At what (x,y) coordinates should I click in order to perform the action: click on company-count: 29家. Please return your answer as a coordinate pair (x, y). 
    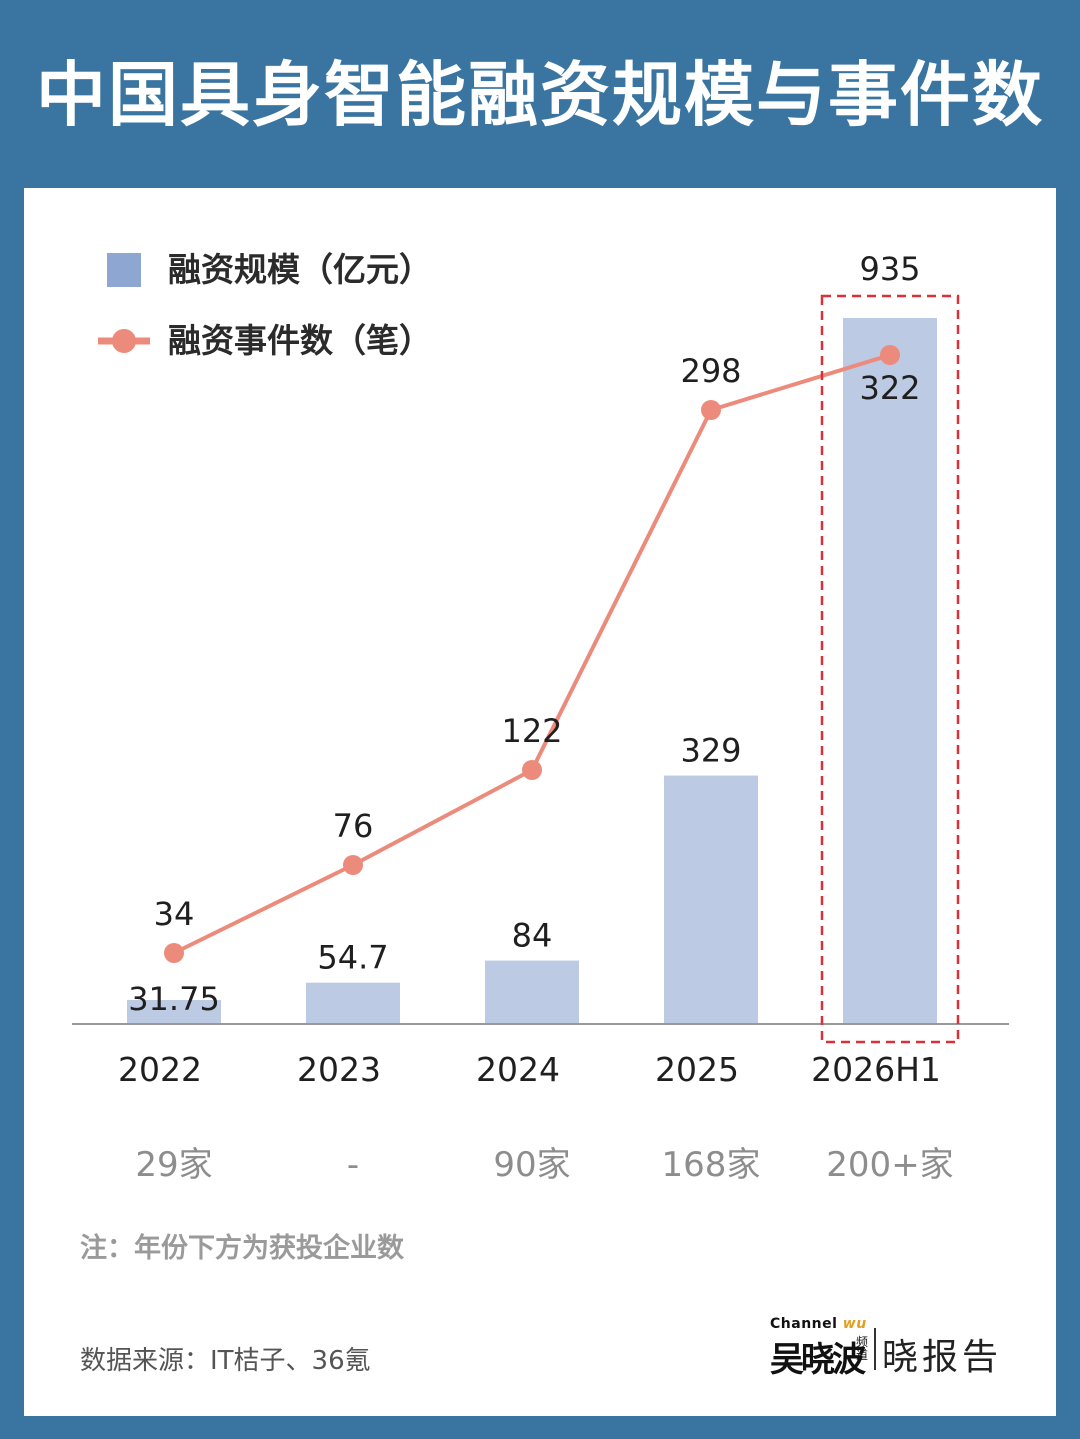
    Looking at the image, I should click on (173, 1165).